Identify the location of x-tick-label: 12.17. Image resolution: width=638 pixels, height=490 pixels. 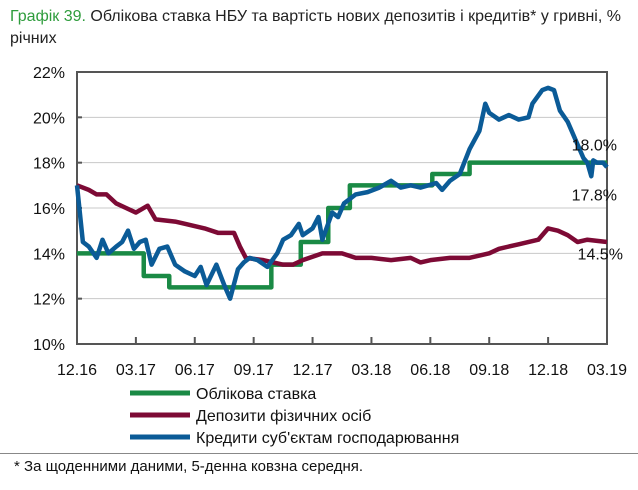
(313, 370).